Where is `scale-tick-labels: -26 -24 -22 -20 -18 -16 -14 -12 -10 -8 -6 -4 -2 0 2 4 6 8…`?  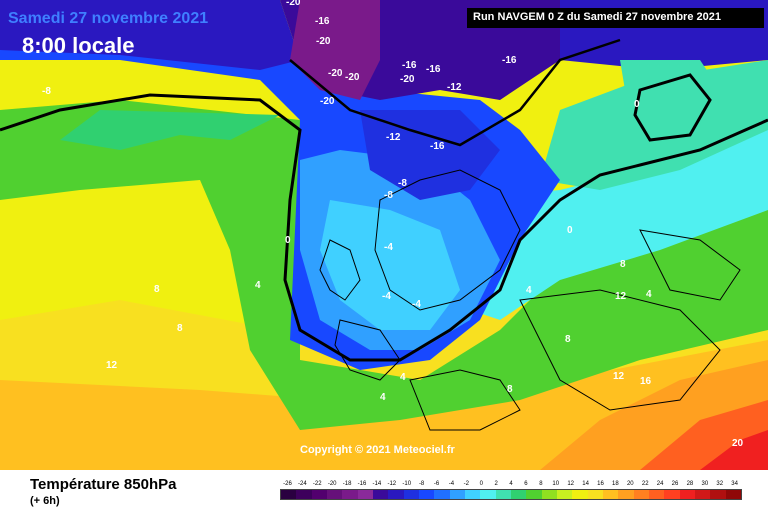 scale-tick-labels: -26 -24 -22 -20 -18 -16 -14 -12 -10 -8 -6 -4 -2 0 2 4 6 8… is located at coordinates (511, 484).